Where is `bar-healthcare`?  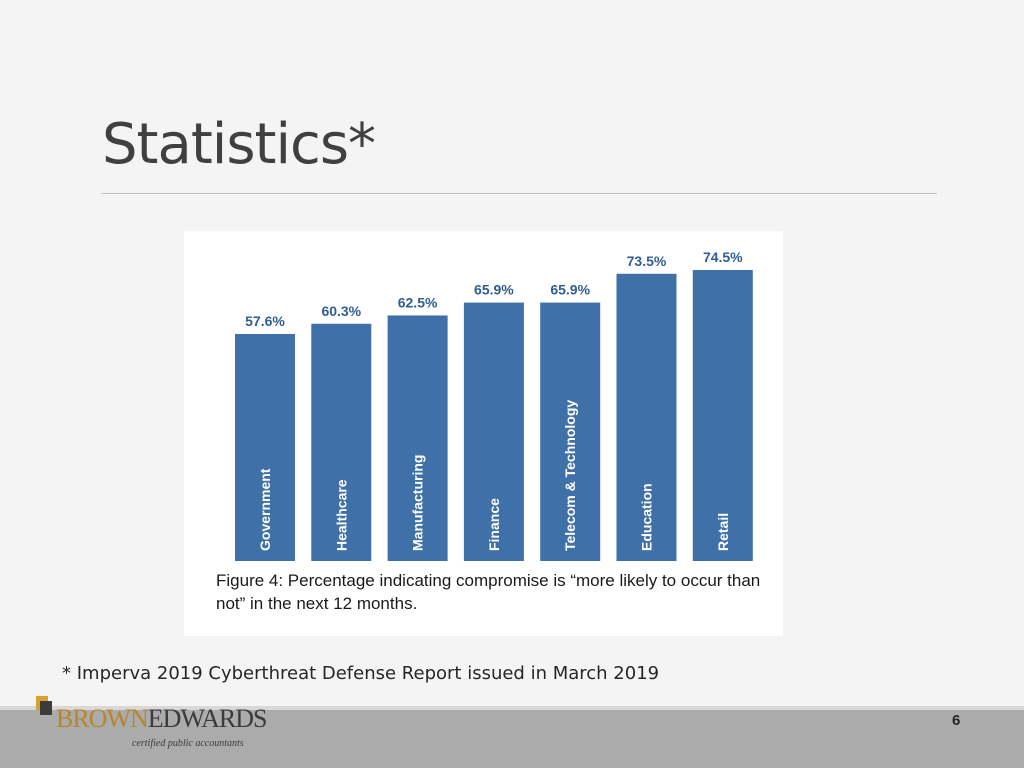
bar-healthcare is located at coordinates (341, 442).